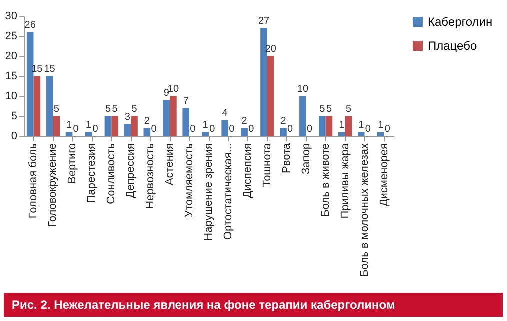 The height and width of the screenshot is (321, 507). I want to click on x-tick-label: Приливы жара, so click(345, 180).